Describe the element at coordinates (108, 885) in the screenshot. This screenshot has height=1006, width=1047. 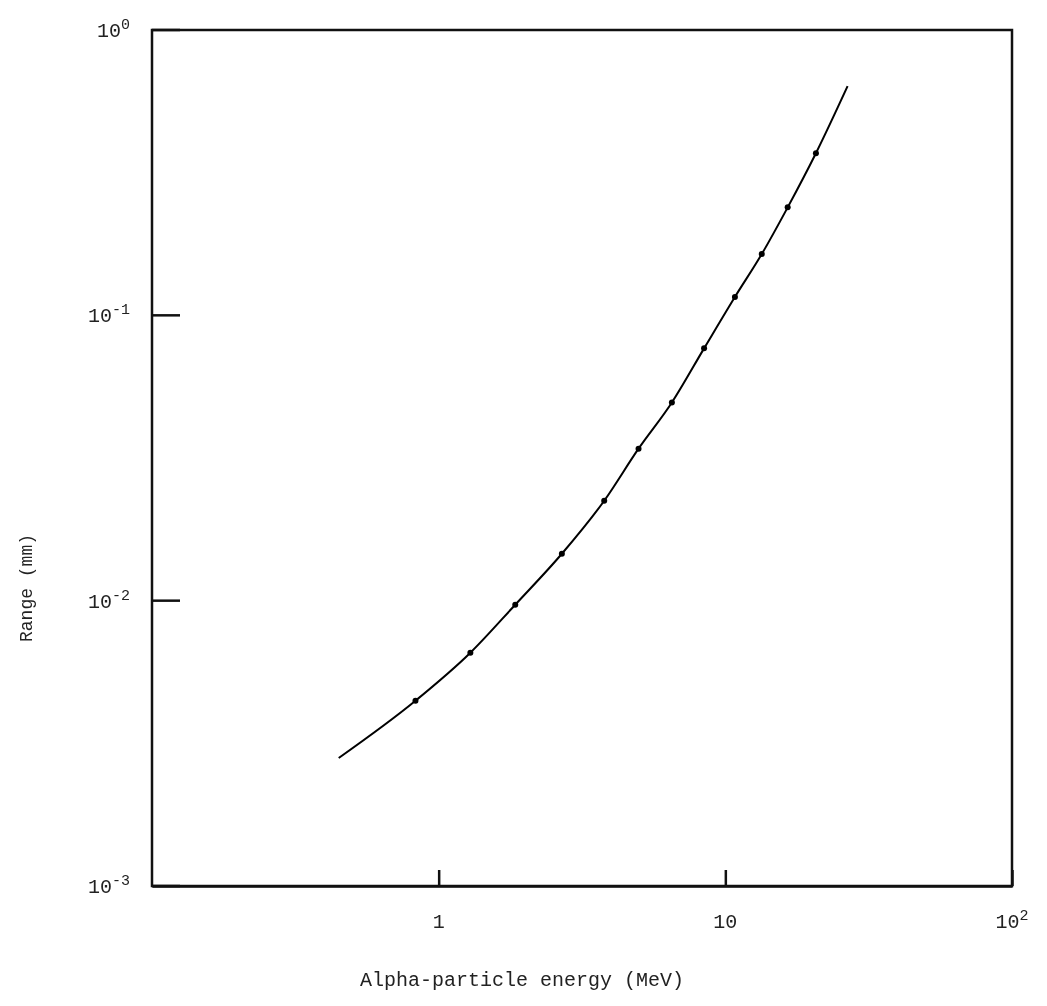
I see `y-tick-label: 10$^{-3}$` at that location.